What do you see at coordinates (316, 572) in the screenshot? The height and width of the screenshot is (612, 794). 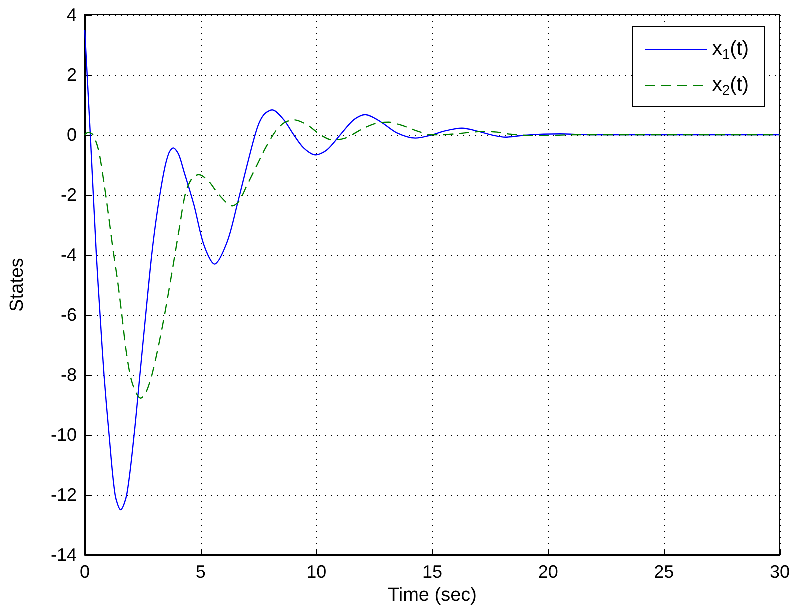 I see `x-tick-label: 10` at bounding box center [316, 572].